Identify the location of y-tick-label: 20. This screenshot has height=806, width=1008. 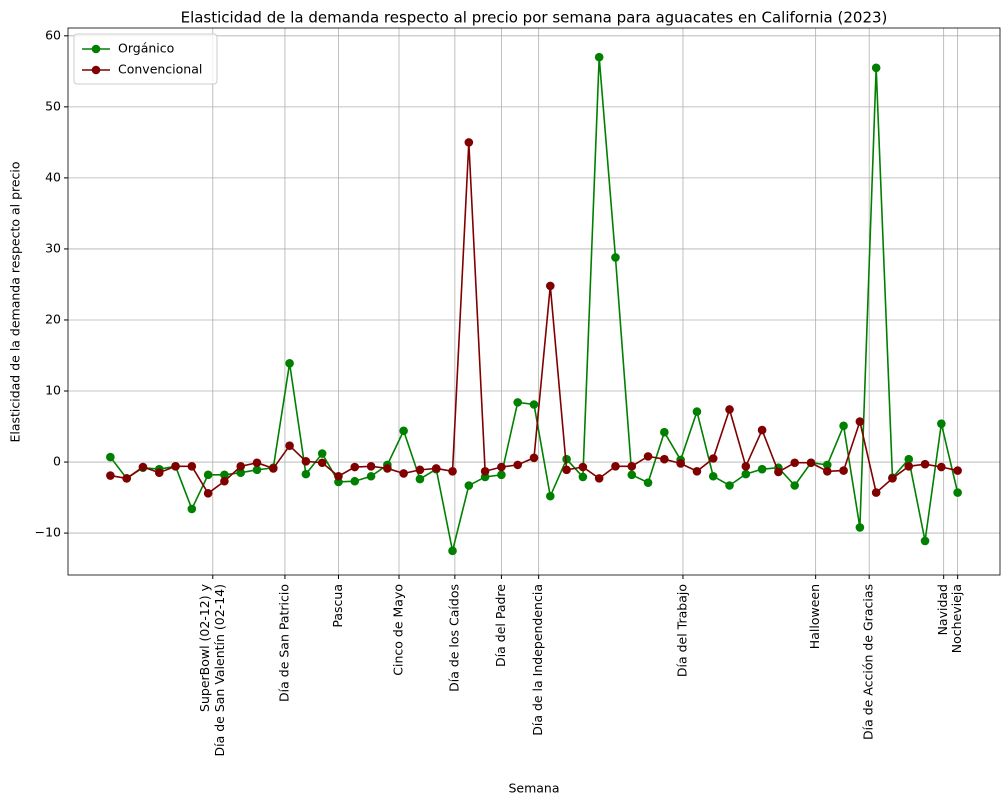
(53, 318).